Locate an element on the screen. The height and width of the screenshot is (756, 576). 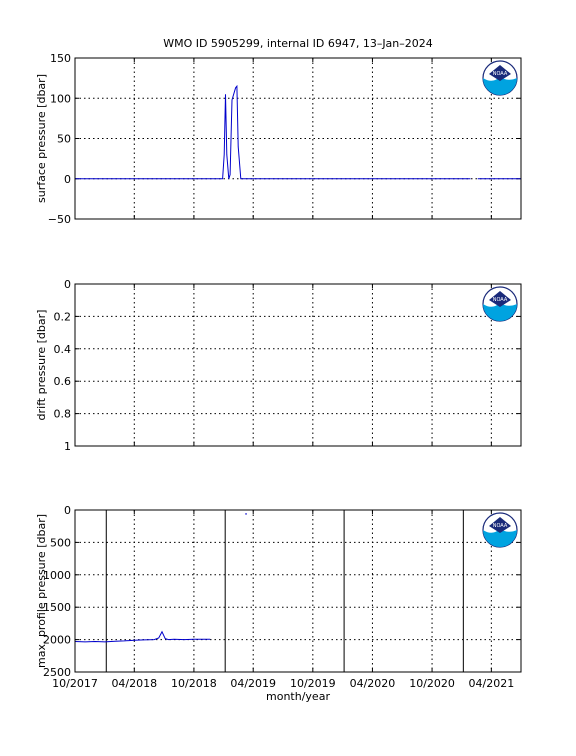
x-axis-label: month/year is located at coordinates (298, 696).